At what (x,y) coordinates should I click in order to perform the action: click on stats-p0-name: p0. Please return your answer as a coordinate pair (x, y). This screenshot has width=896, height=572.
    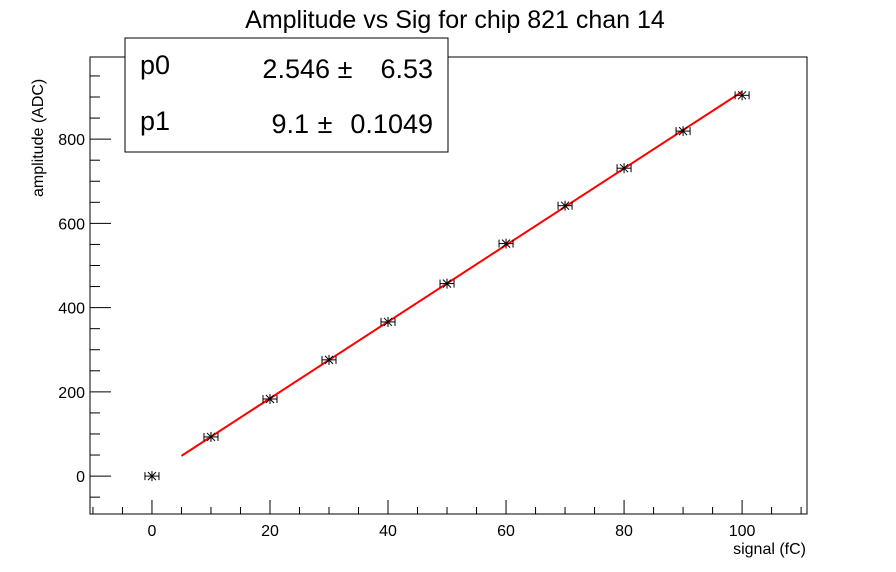
    Looking at the image, I should click on (155, 65).